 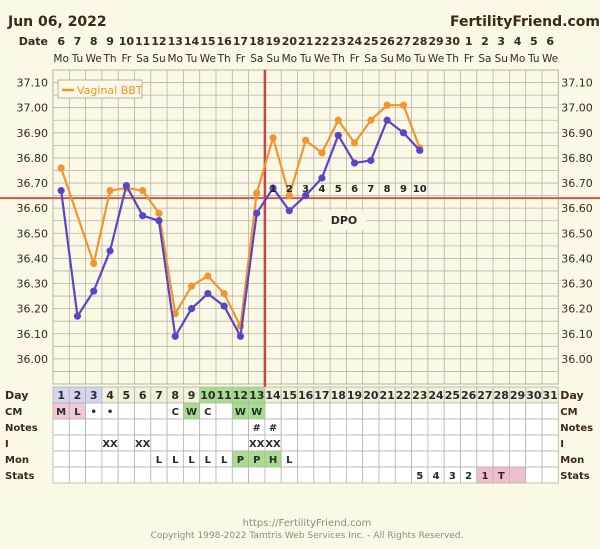 What do you see at coordinates (110, 41) in the screenshot?
I see `date-number: 9` at bounding box center [110, 41].